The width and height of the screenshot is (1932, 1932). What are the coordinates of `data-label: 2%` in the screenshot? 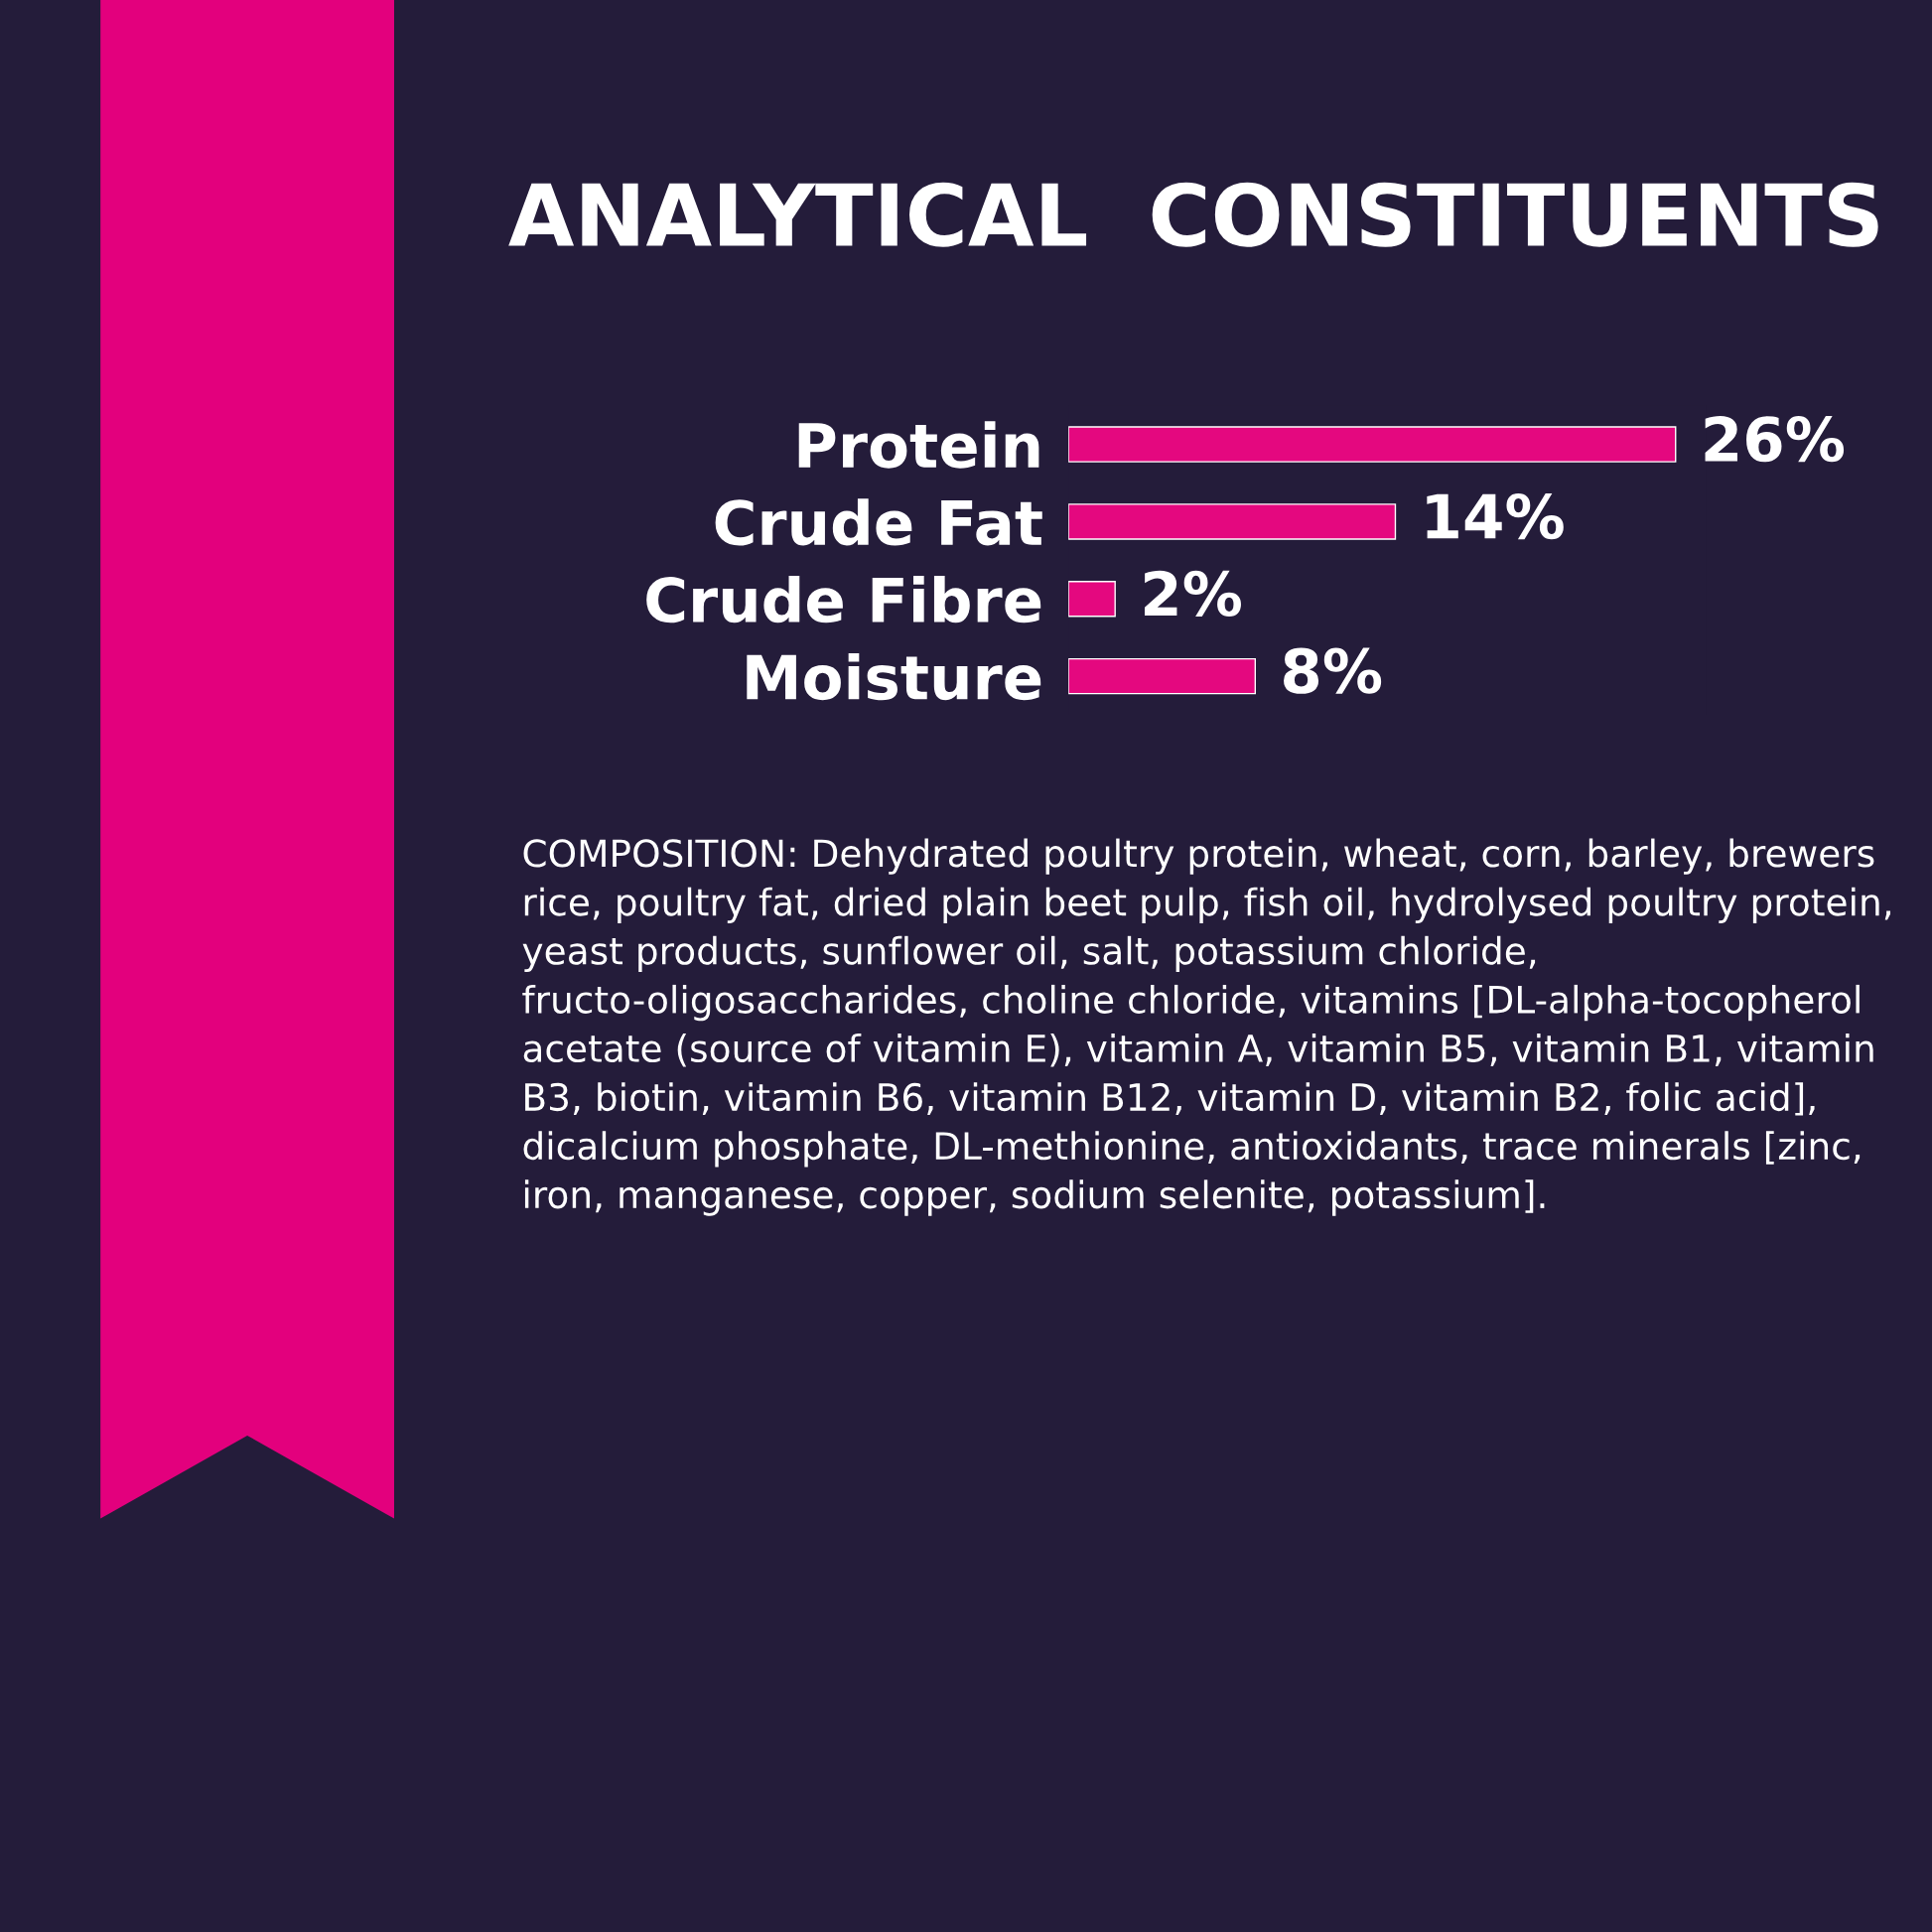 It's located at (1193, 593).